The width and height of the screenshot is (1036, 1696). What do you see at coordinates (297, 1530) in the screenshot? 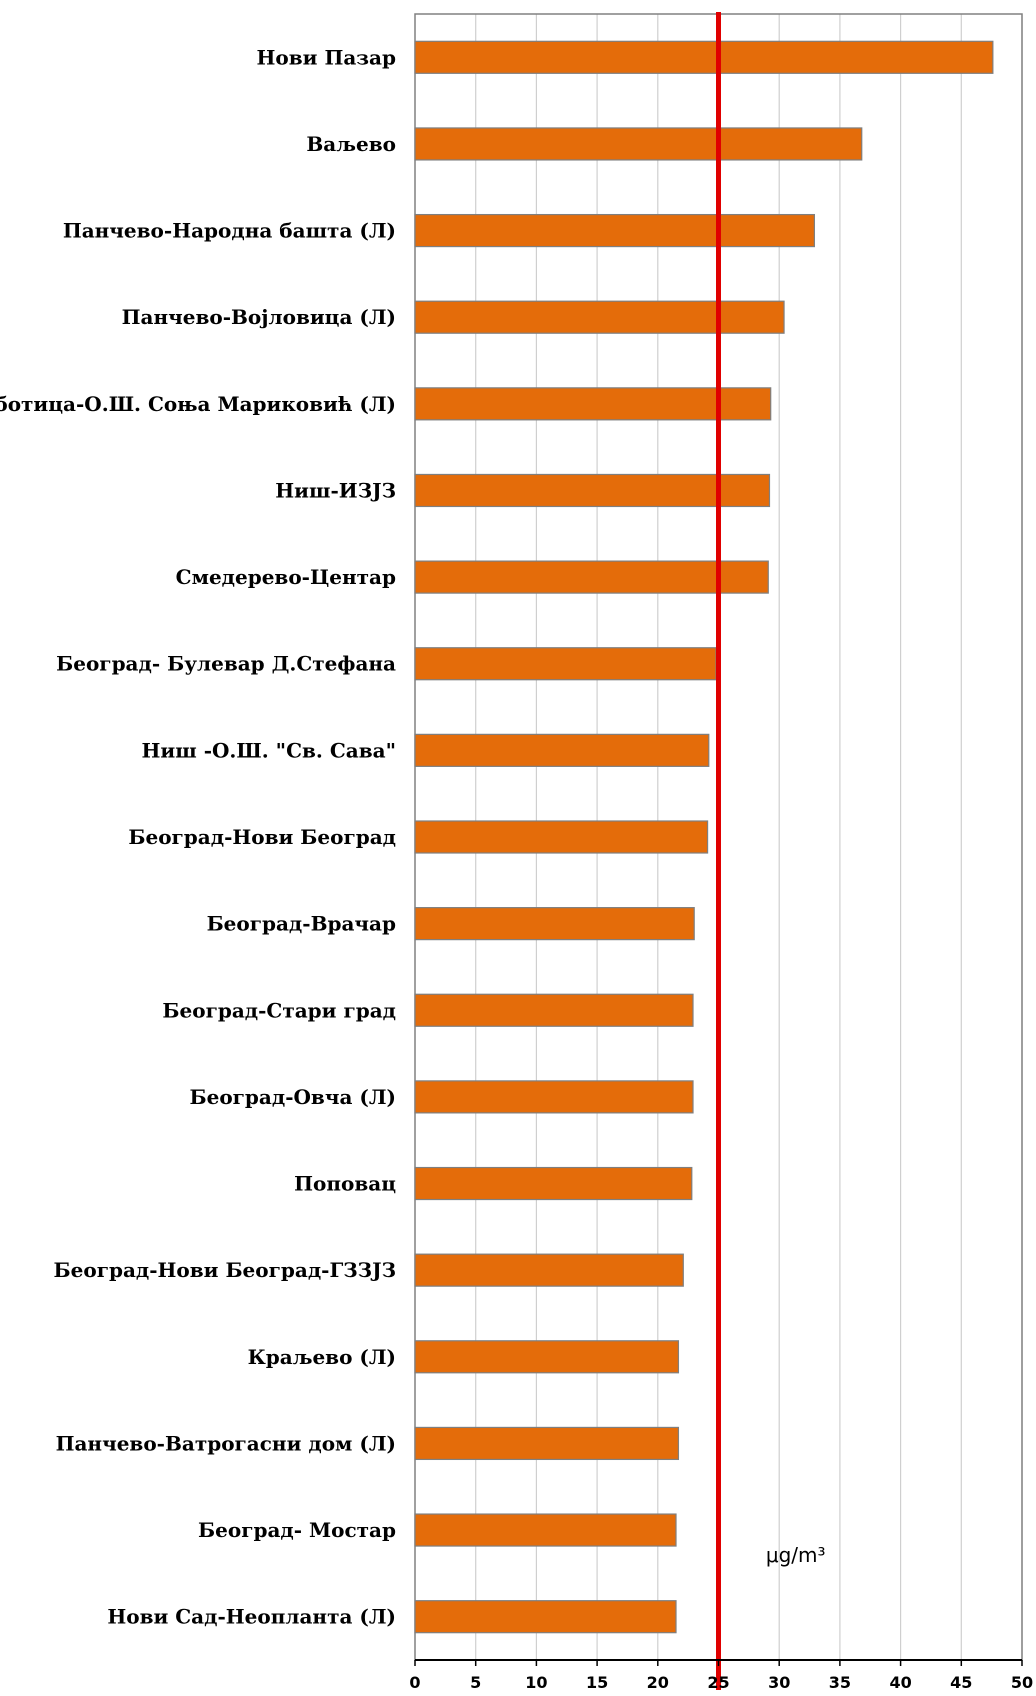
I see `category-label: Београд- Мостар` at bounding box center [297, 1530].